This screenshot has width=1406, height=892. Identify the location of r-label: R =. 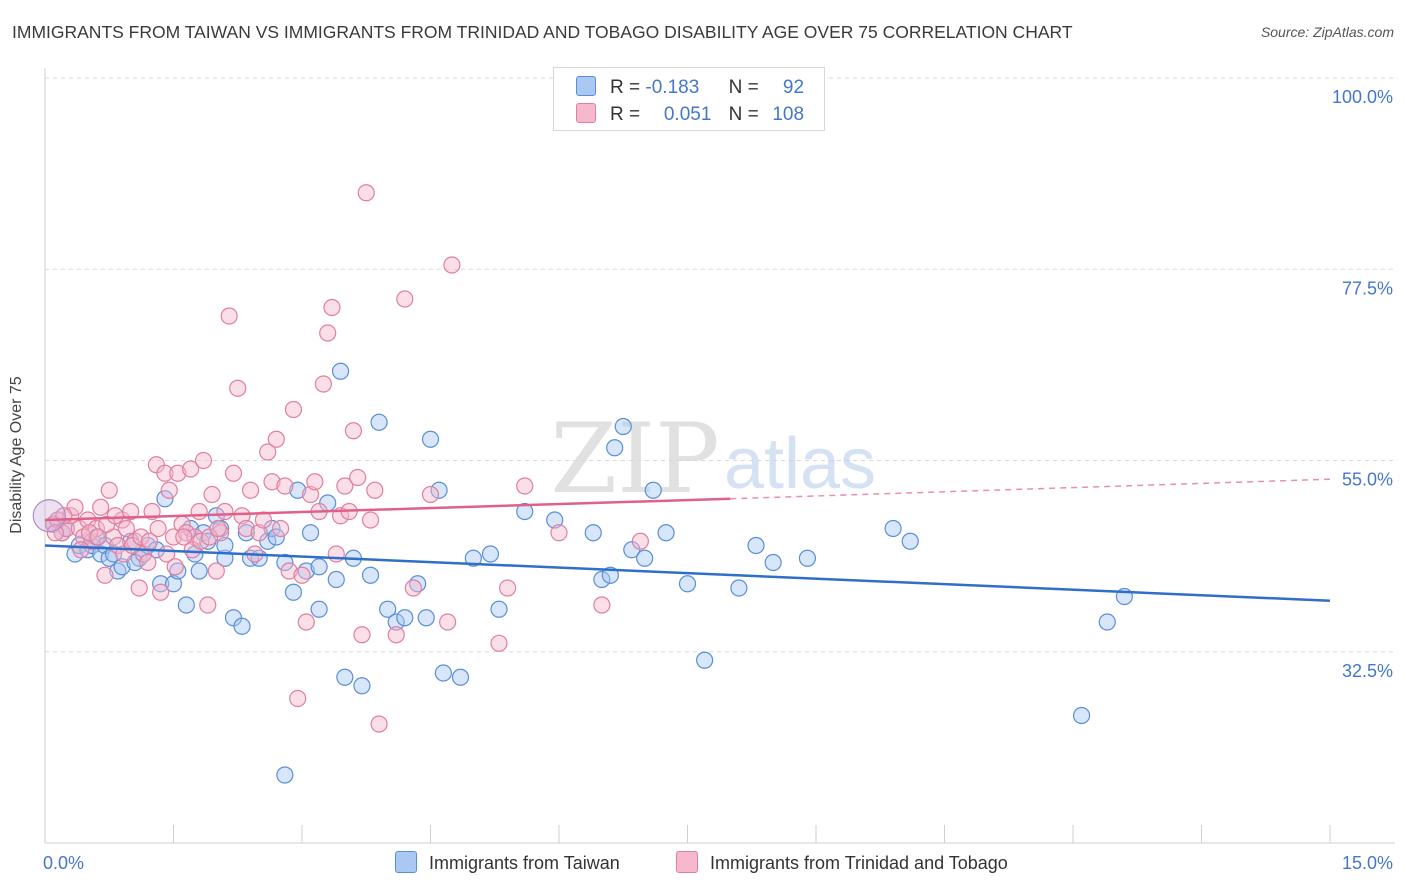
(625, 87).